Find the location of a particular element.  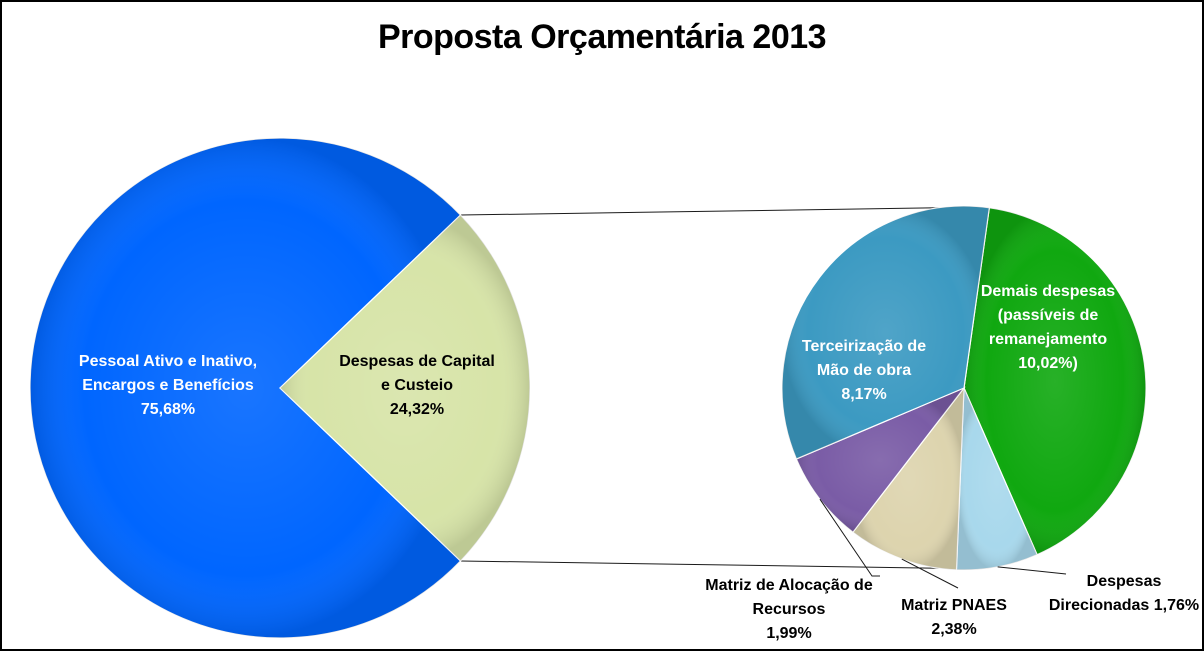

slice-matriz-pnaes-shade is located at coordinates (908, 479).